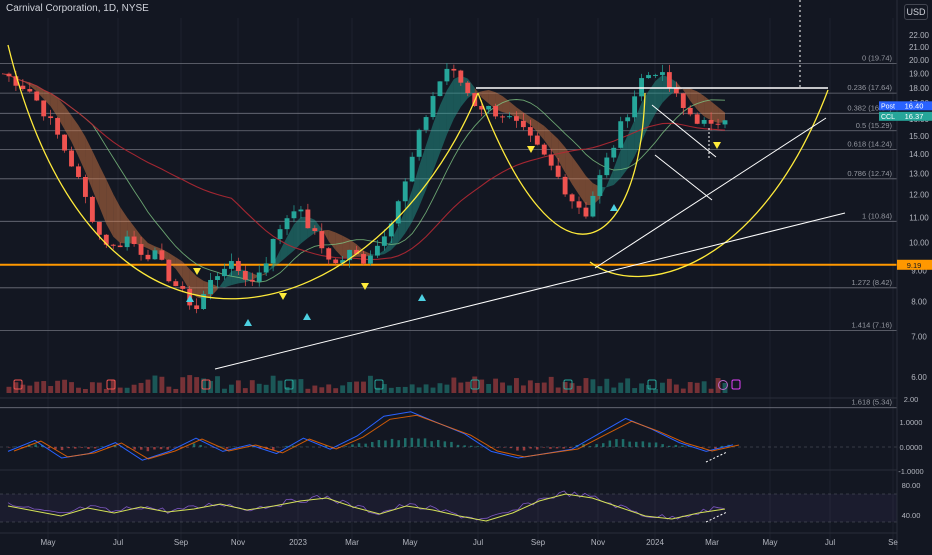 The image size is (932, 555). Describe the element at coordinates (919, 173) in the screenshot. I see `price-axis-tick: 13.00` at that location.